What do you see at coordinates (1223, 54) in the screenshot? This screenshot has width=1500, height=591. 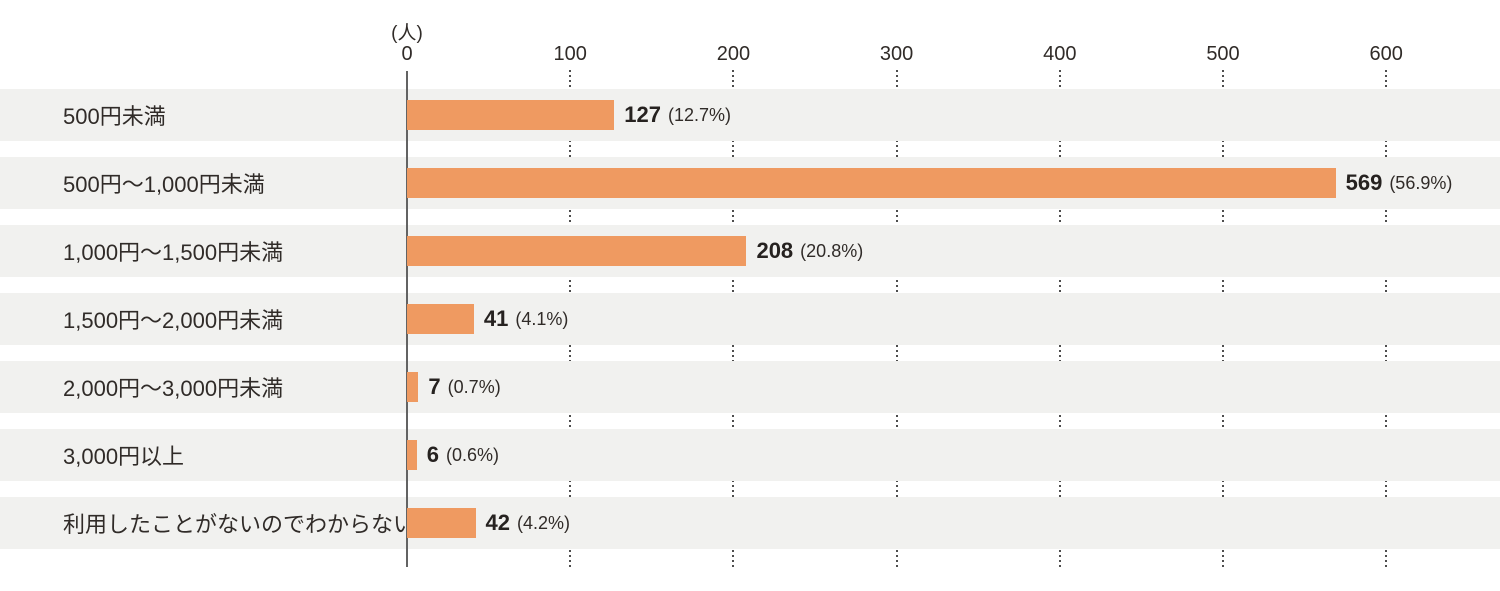 I see `x-tick-label-500: 500` at bounding box center [1223, 54].